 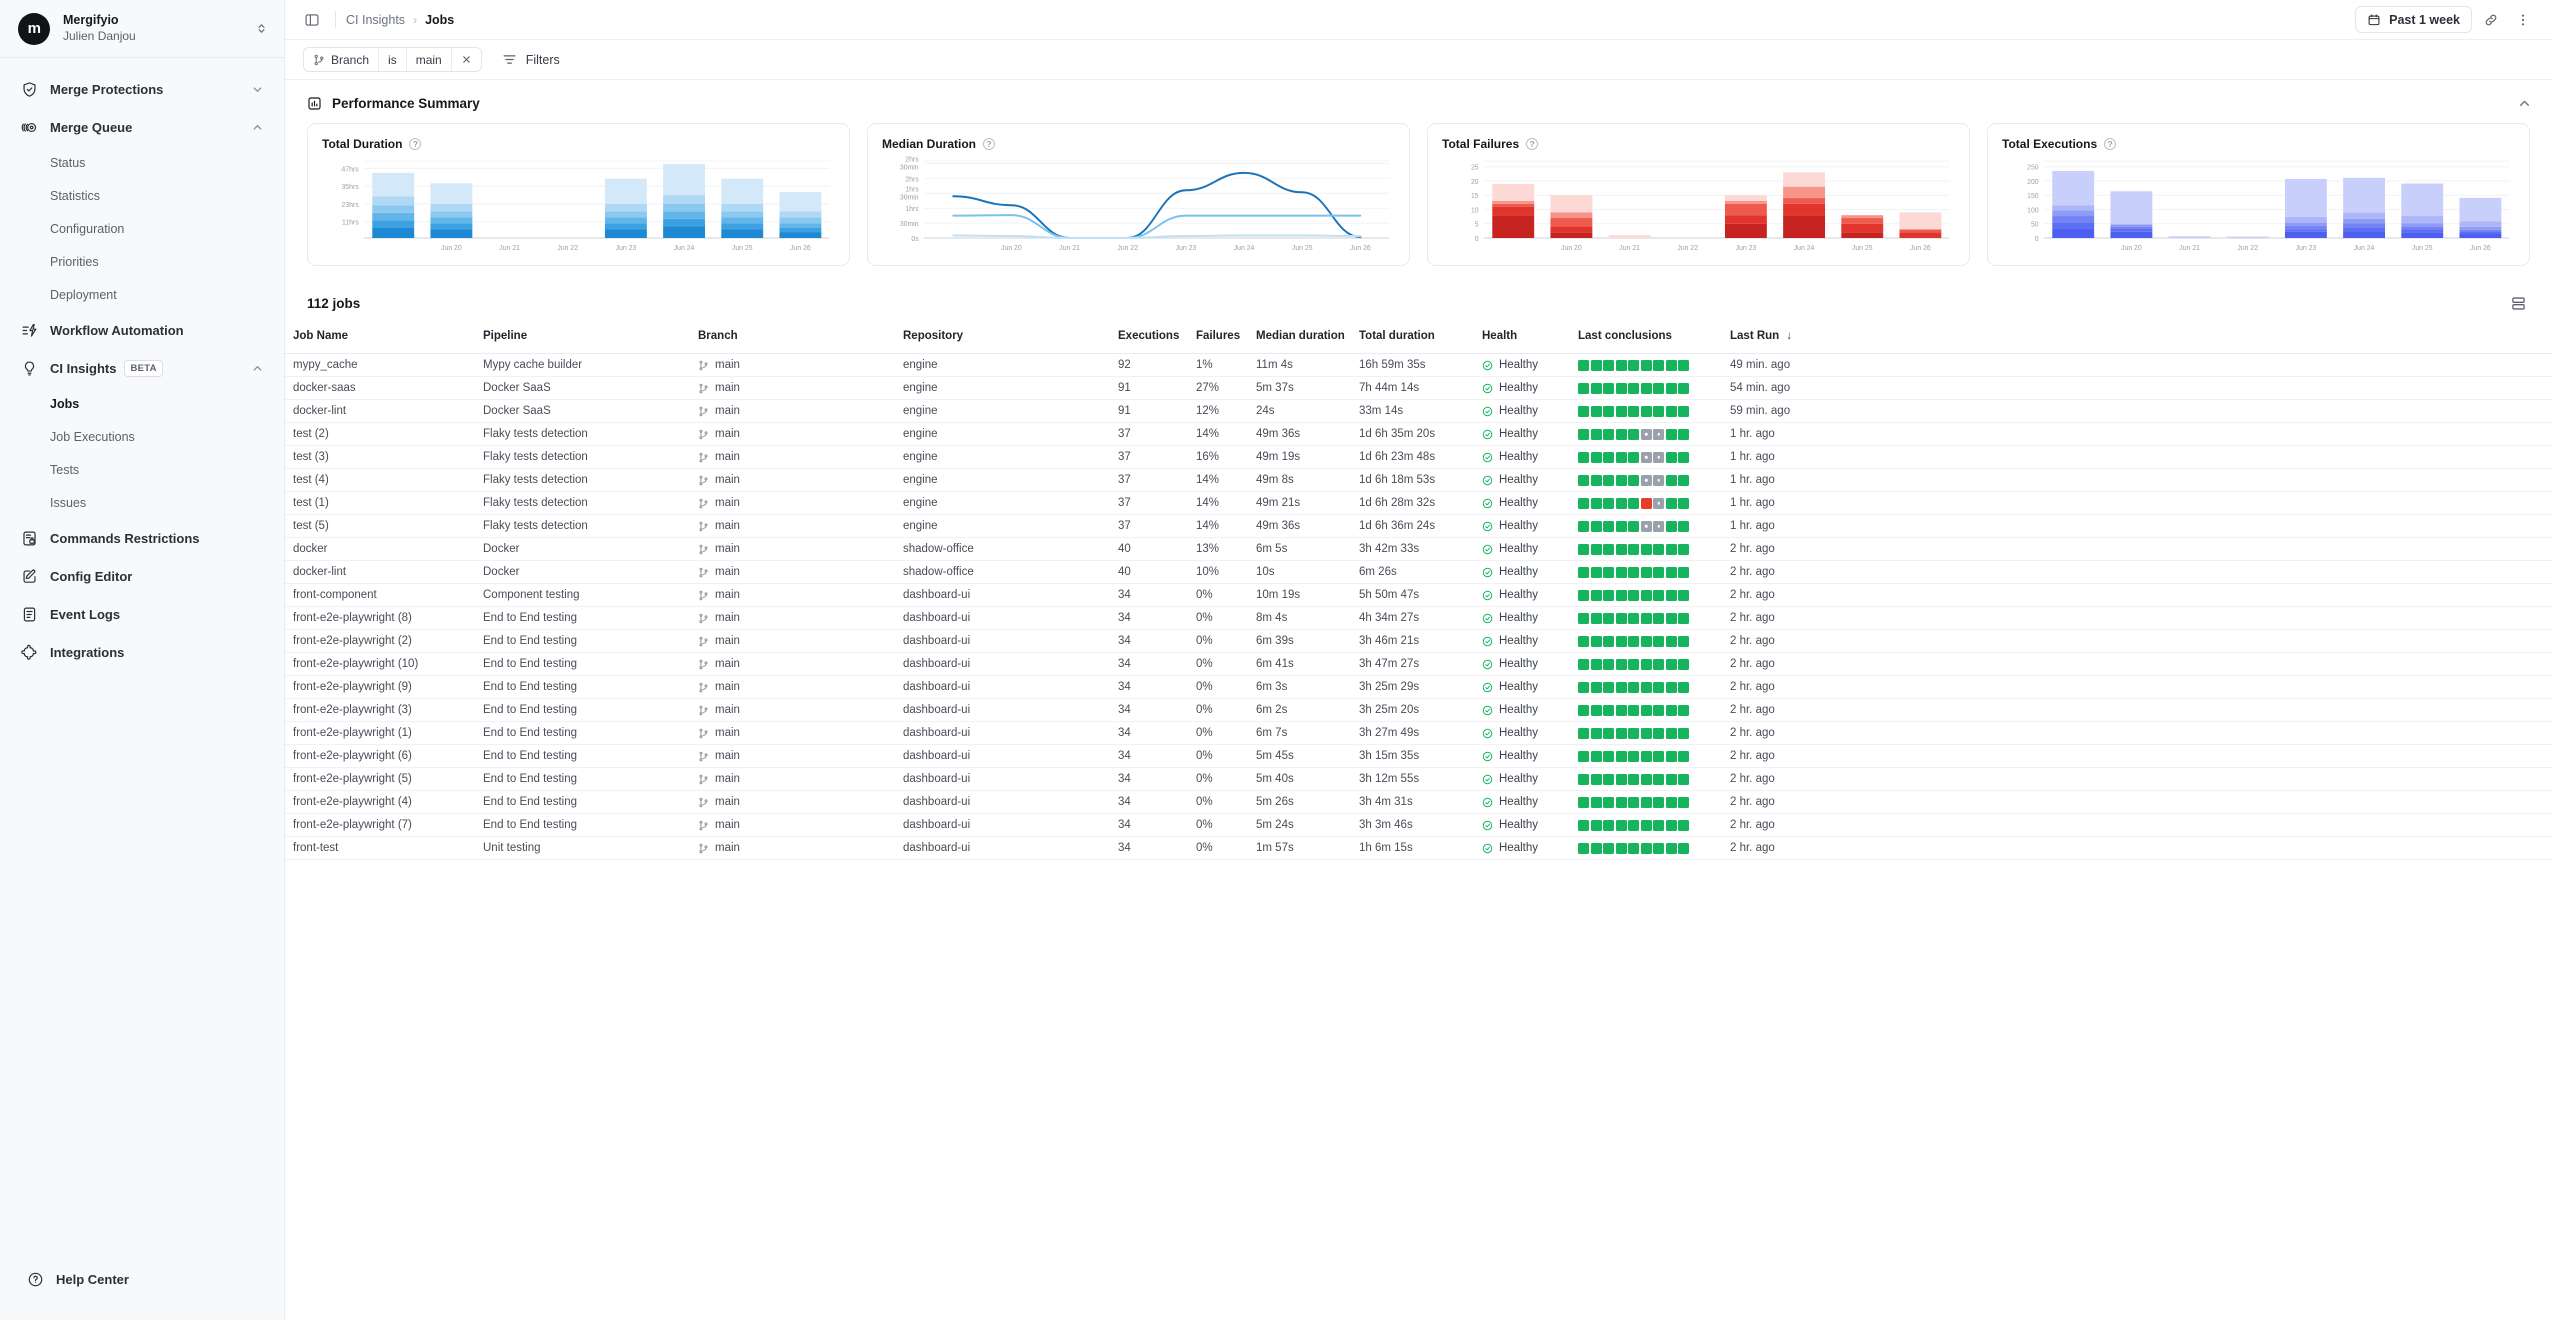 What do you see at coordinates (142, 29) in the screenshot?
I see `org-switcher: m Mergifyio Julien Danjou` at bounding box center [142, 29].